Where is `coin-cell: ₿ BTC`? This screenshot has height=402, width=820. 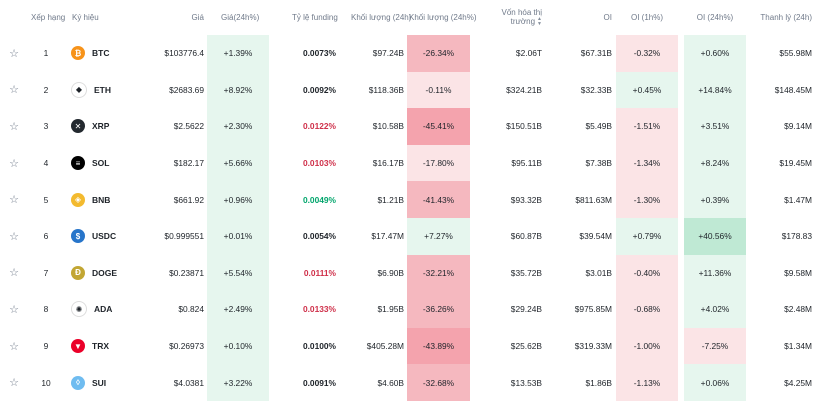 coin-cell: ₿ BTC is located at coordinates (104, 53).